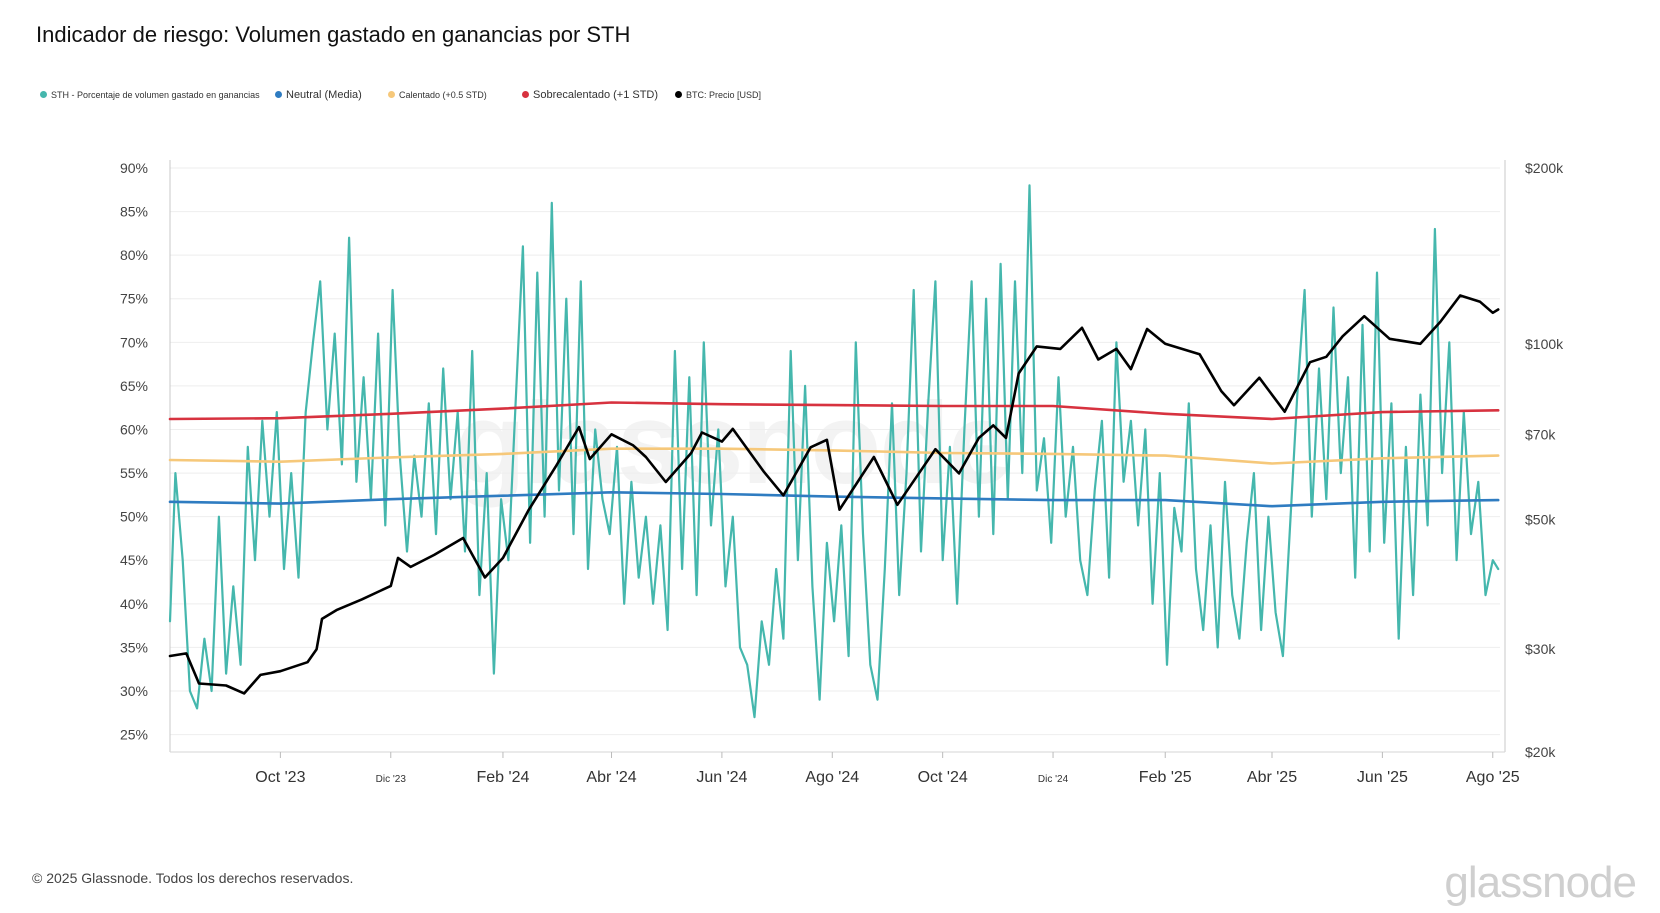 This screenshot has height=913, width=1660. I want to click on y-right-tick-label: $30k, so click(1540, 649).